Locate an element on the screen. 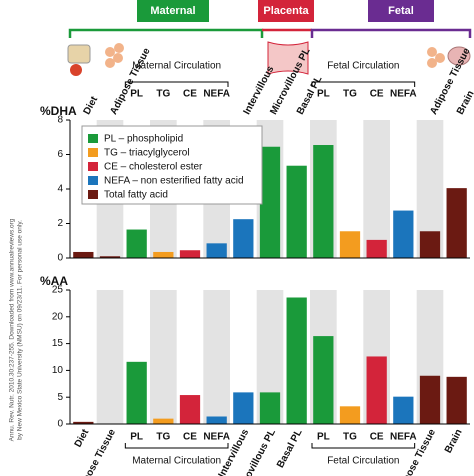 The width and height of the screenshot is (474, 476). placenta-label: Placenta is located at coordinates (286, 11).